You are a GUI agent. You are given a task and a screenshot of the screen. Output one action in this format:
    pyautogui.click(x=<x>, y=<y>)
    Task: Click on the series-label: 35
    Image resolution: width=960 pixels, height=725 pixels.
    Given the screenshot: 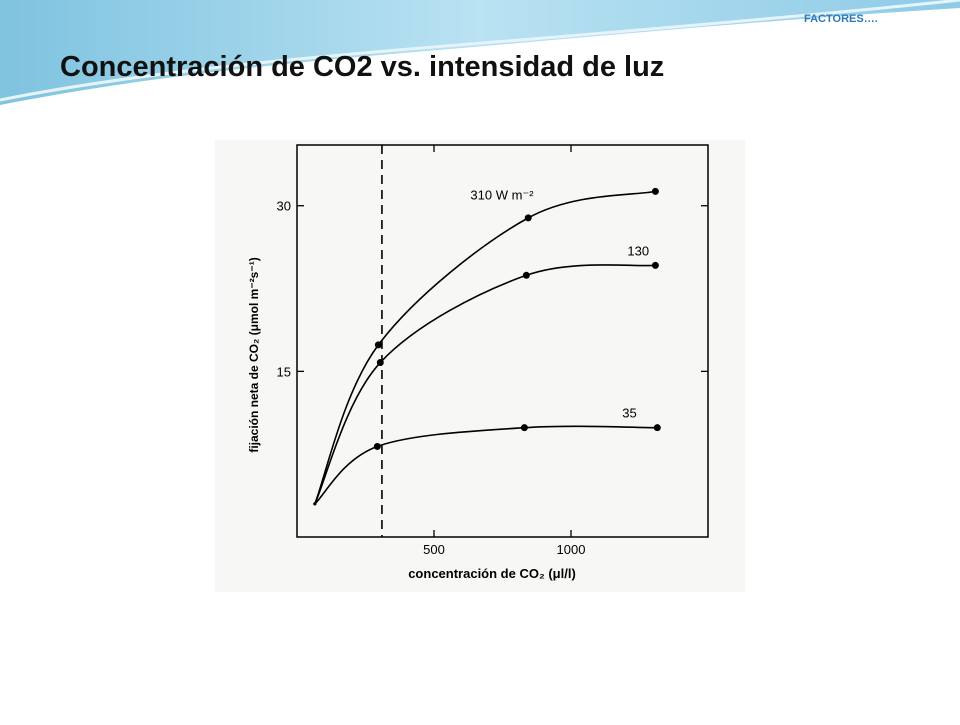 What is the action you would take?
    pyautogui.click(x=629, y=413)
    